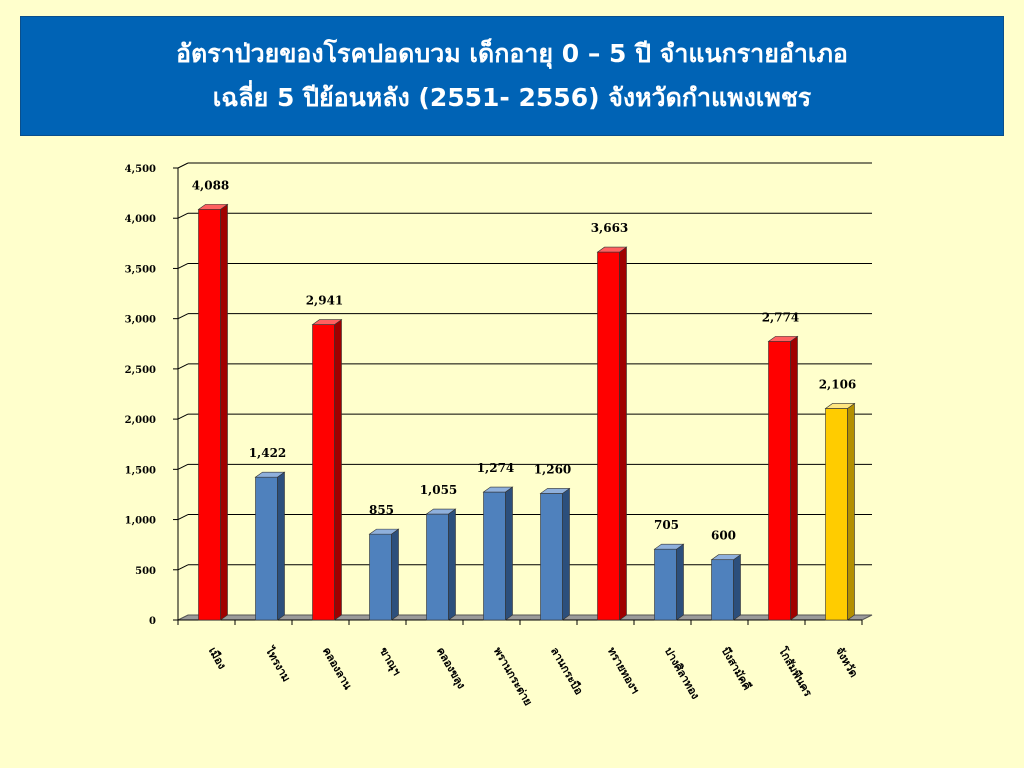  Describe the element at coordinates (553, 469) in the screenshot. I see `data-label: 1,260` at that location.